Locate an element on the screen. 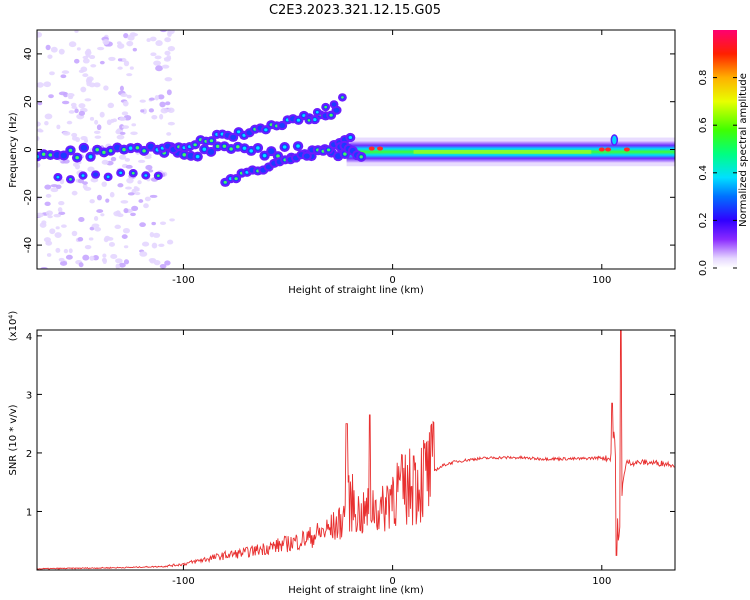 This screenshot has width=750, height=600. colorbar-ticks: 0.0 0.2 0.4 0.6 0.8 is located at coordinates (717, 173).